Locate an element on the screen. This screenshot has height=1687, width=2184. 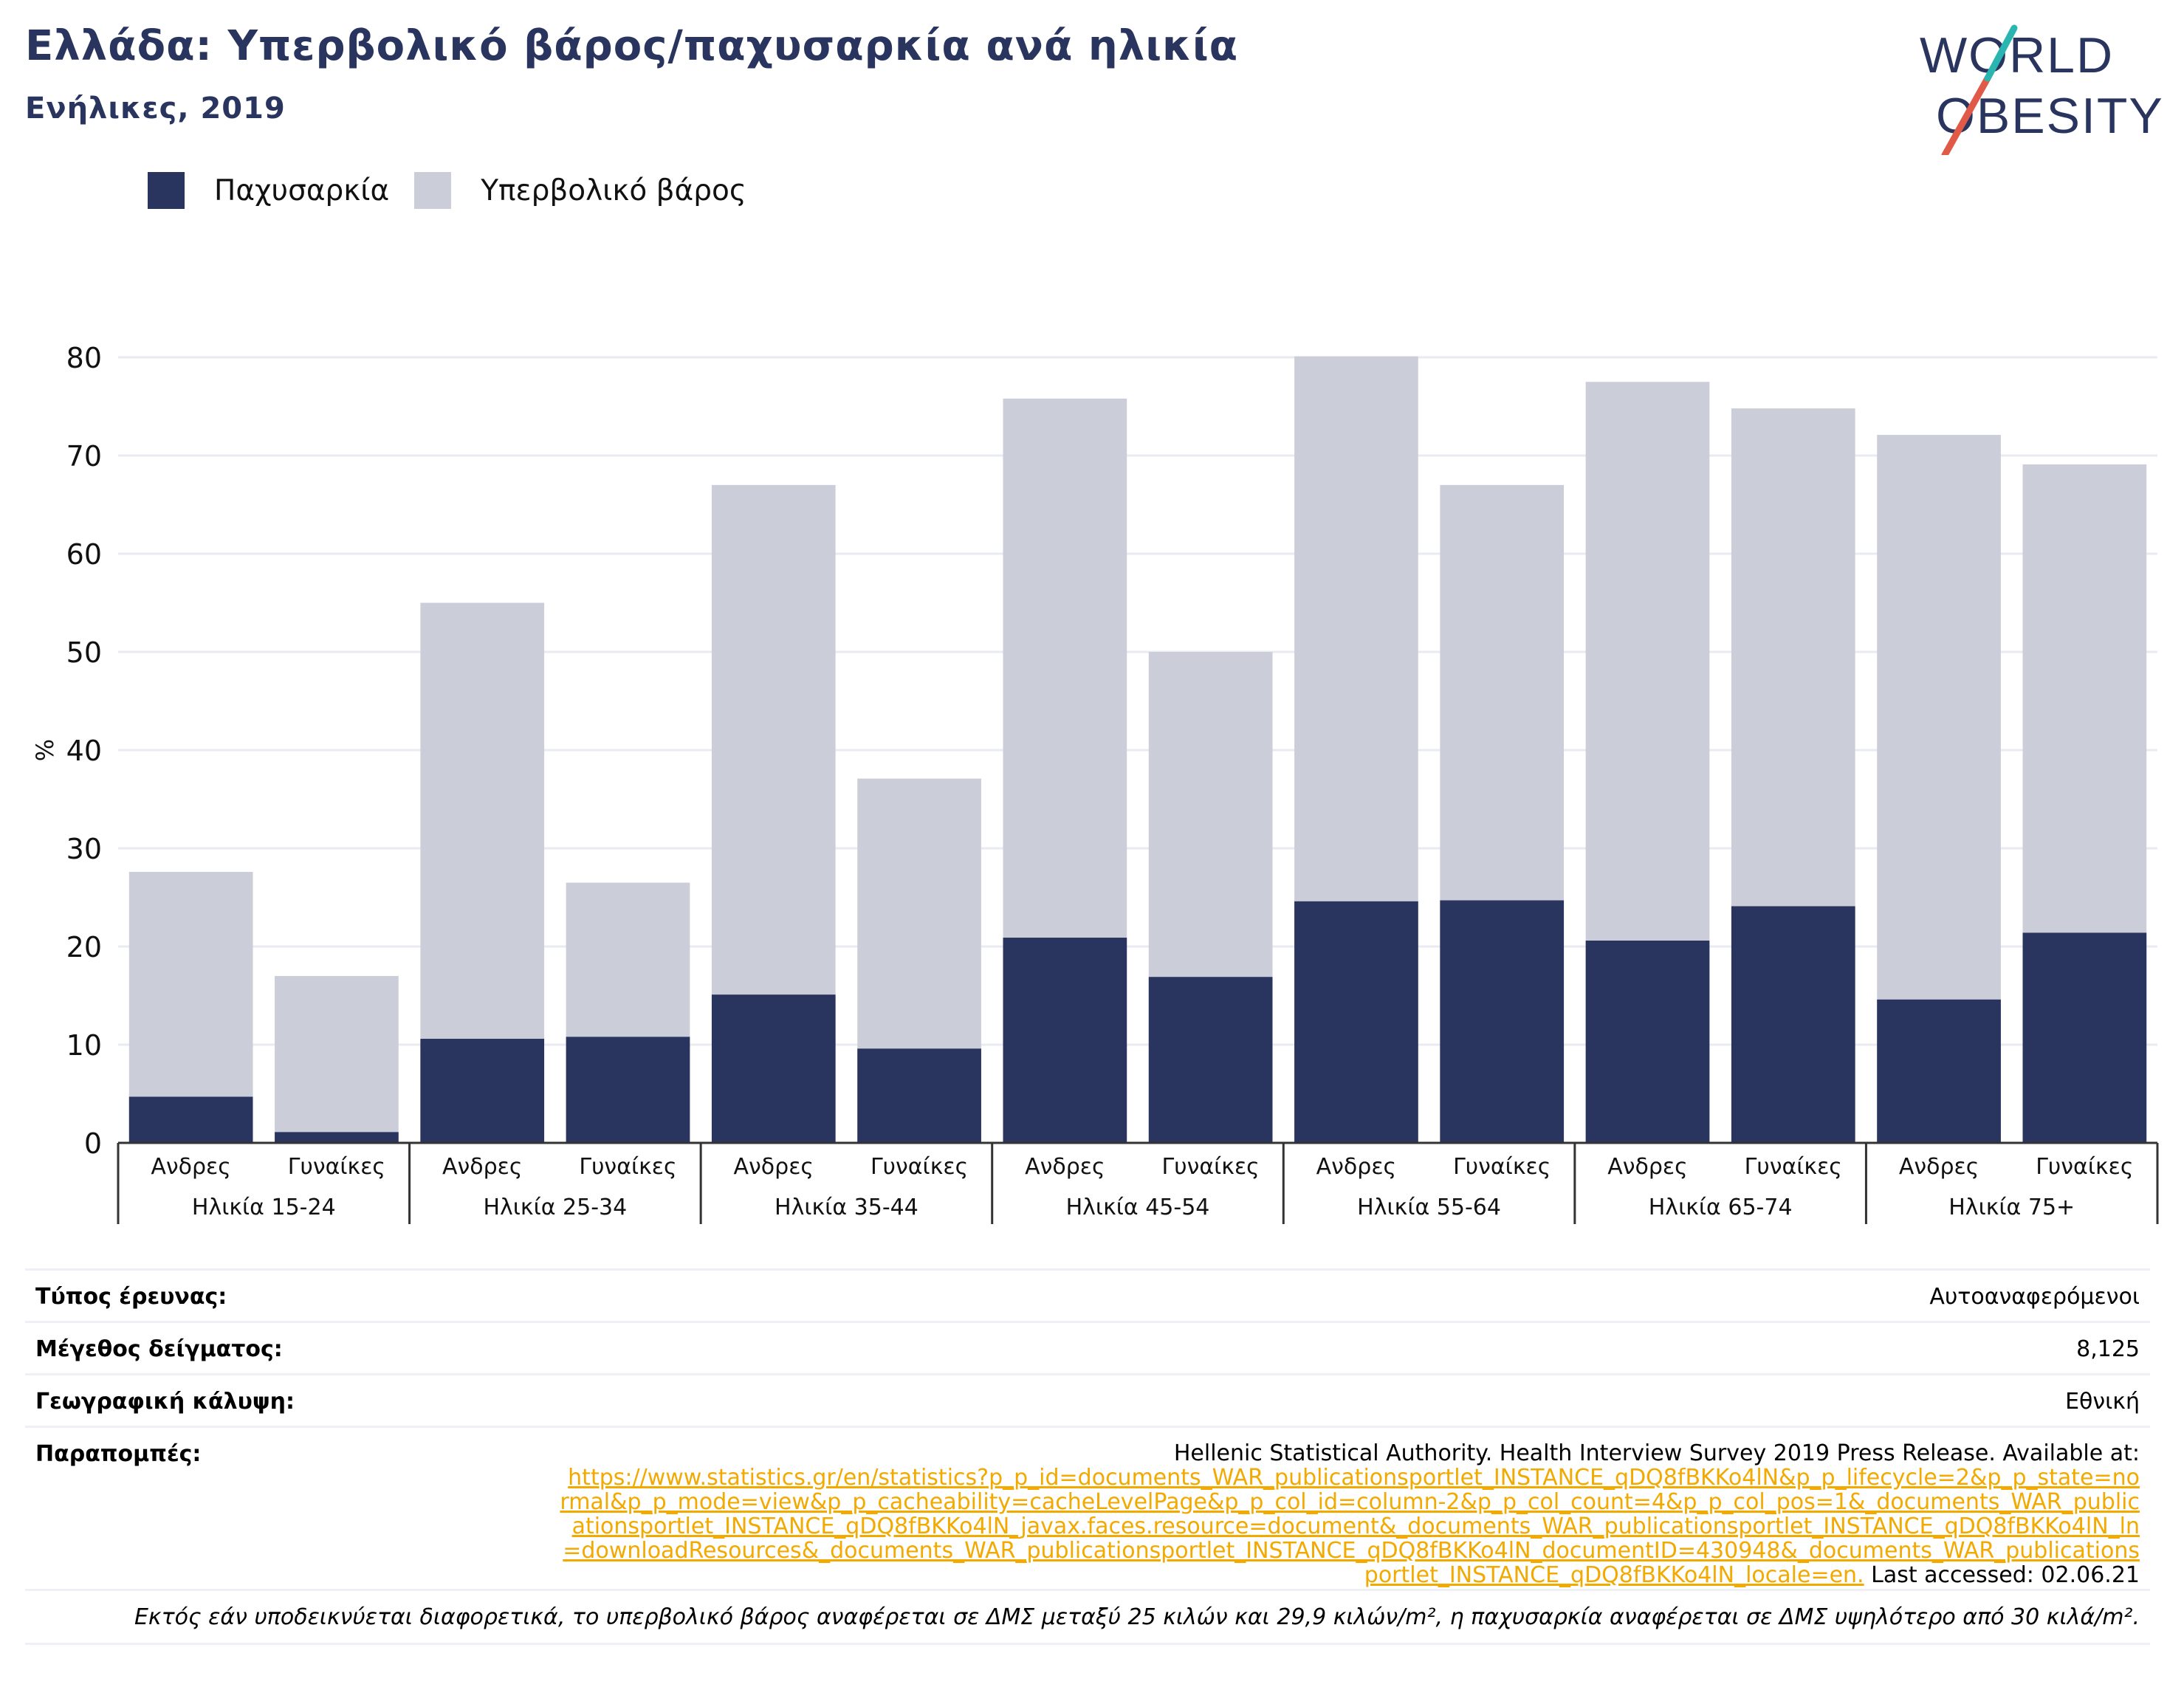
references-key: Παραπομπές: is located at coordinates (119, 1454).